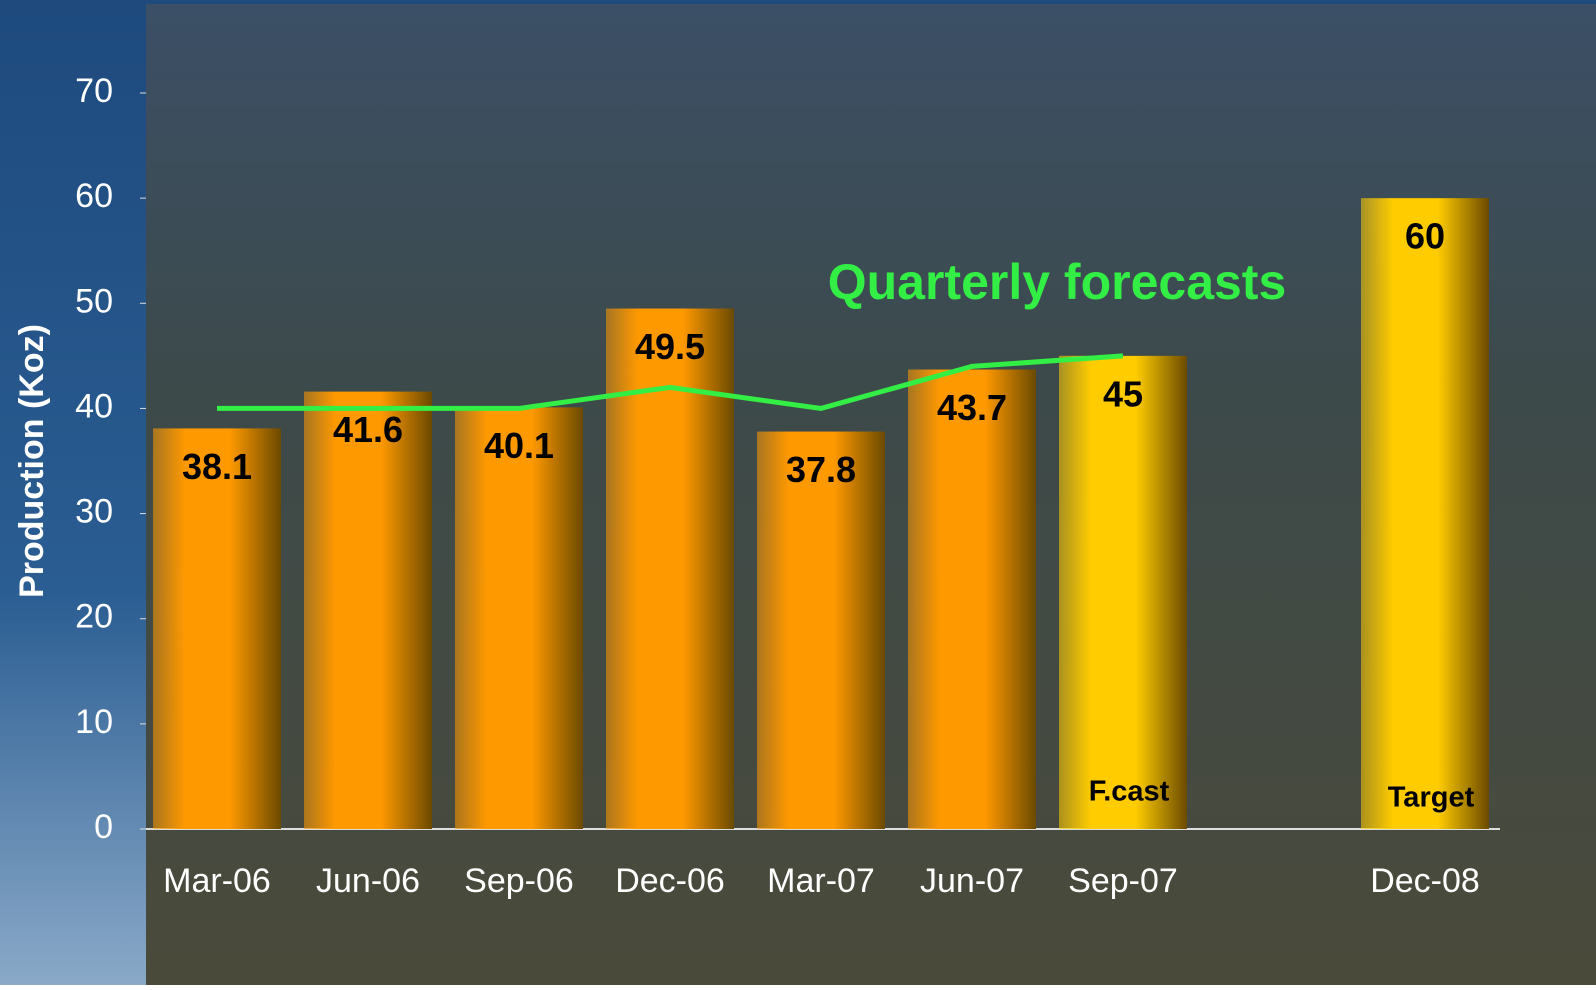  What do you see at coordinates (94, 512) in the screenshot?
I see `y-tick-label: 30` at bounding box center [94, 512].